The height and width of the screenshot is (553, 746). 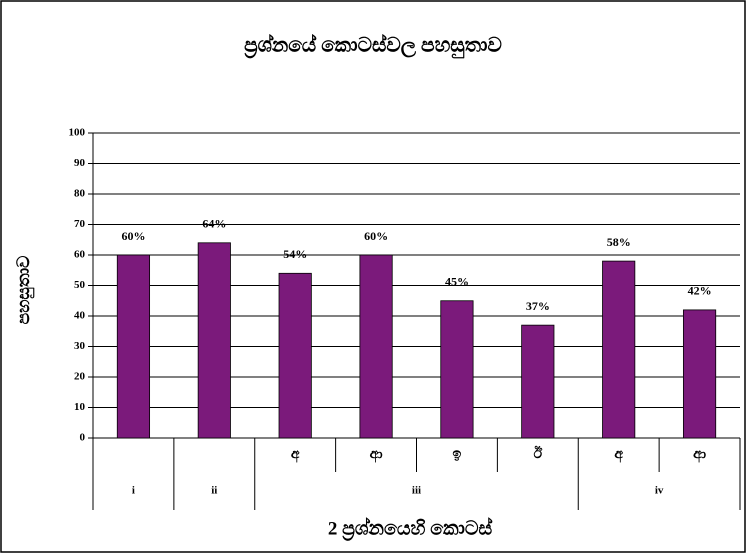 I want to click on y-tick-label: 50, so click(x=80, y=285).